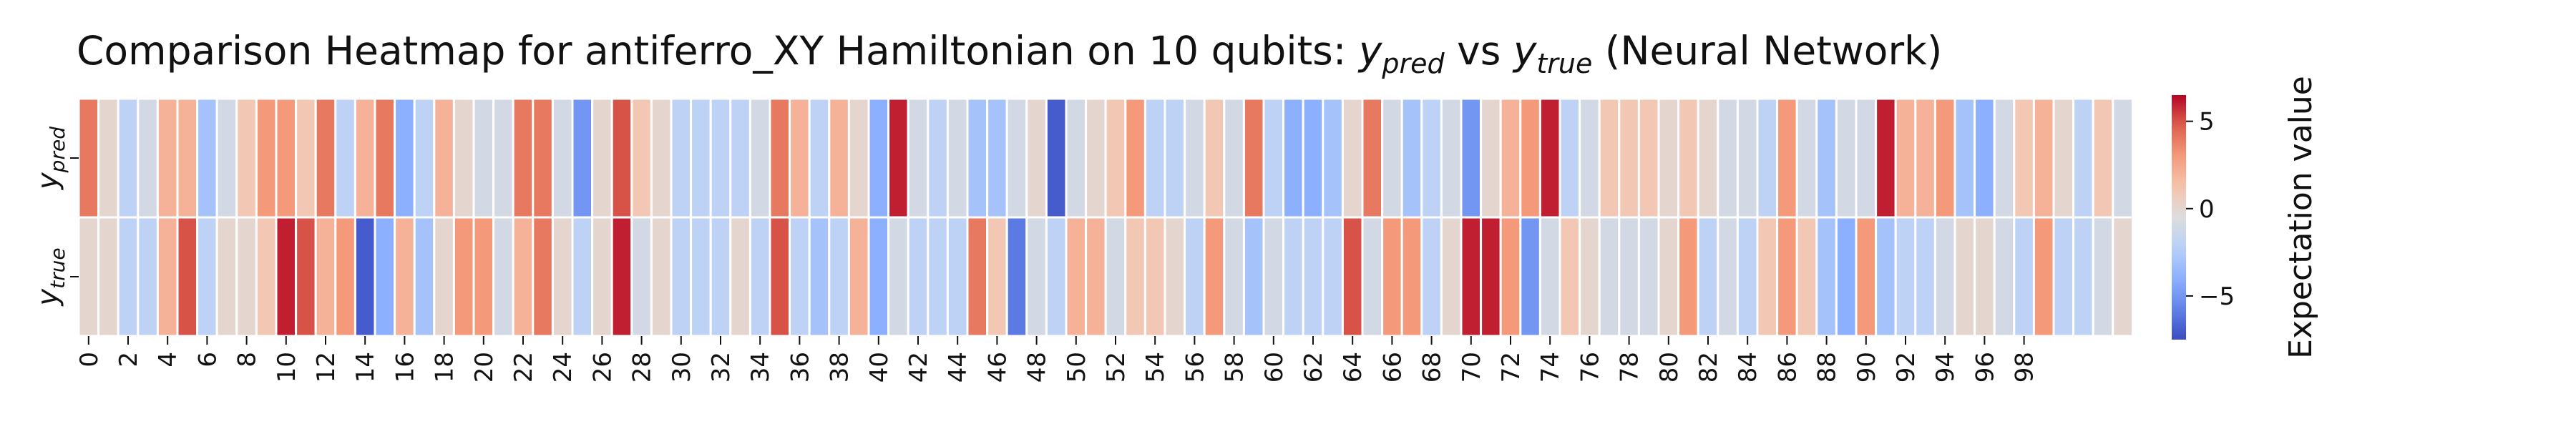 This screenshot has width=2576, height=429. What do you see at coordinates (445, 367) in the screenshot?
I see `x-tick-label: 18` at bounding box center [445, 367].